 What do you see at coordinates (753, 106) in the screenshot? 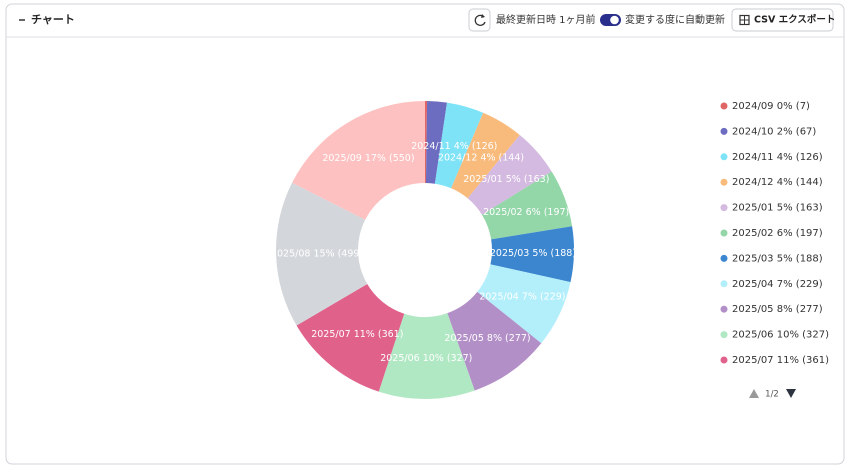
I see `label-part: 2024/09` at bounding box center [753, 106].